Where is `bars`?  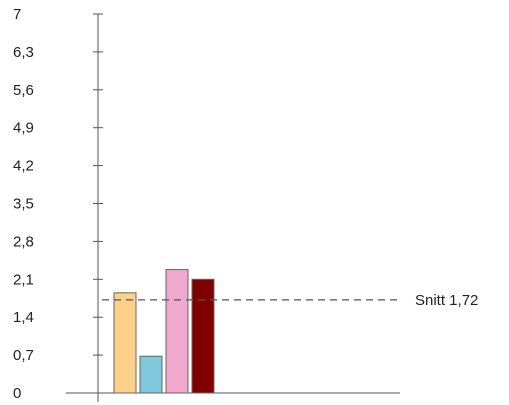 bars is located at coordinates (164, 331).